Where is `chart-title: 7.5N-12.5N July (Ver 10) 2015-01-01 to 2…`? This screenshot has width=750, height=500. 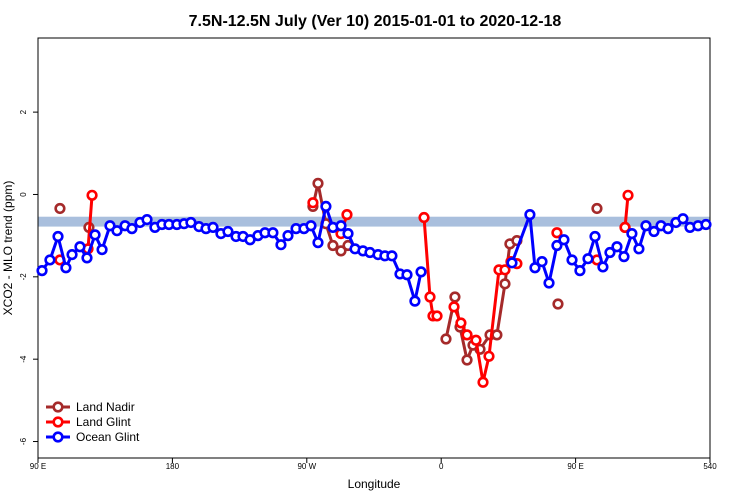
chart-title: 7.5N-12.5N July (Ver 10) 2015-01-01 to 2… is located at coordinates (375, 21).